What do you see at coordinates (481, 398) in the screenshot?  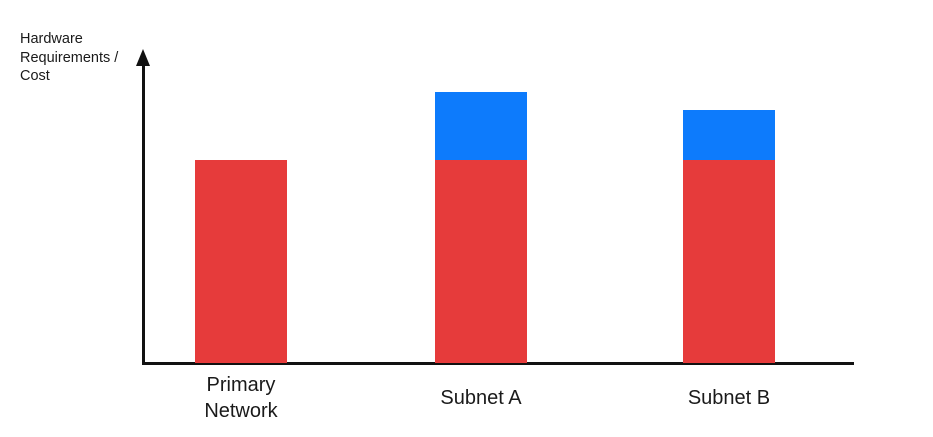 I see `category-label: Subnet A` at bounding box center [481, 398].